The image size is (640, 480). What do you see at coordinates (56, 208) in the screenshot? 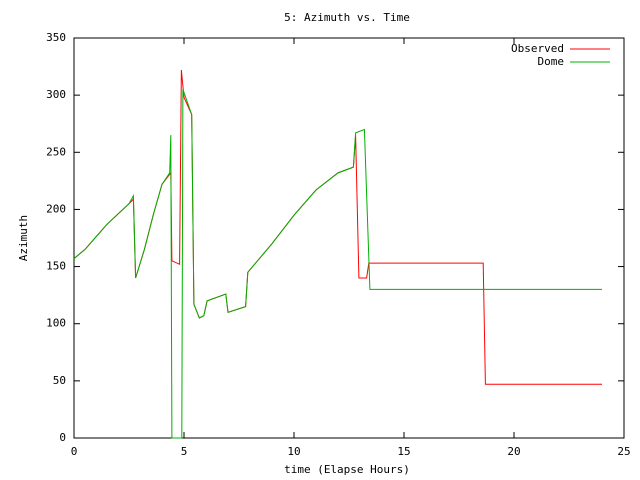
I see `y-tick-label: 200` at bounding box center [56, 208].